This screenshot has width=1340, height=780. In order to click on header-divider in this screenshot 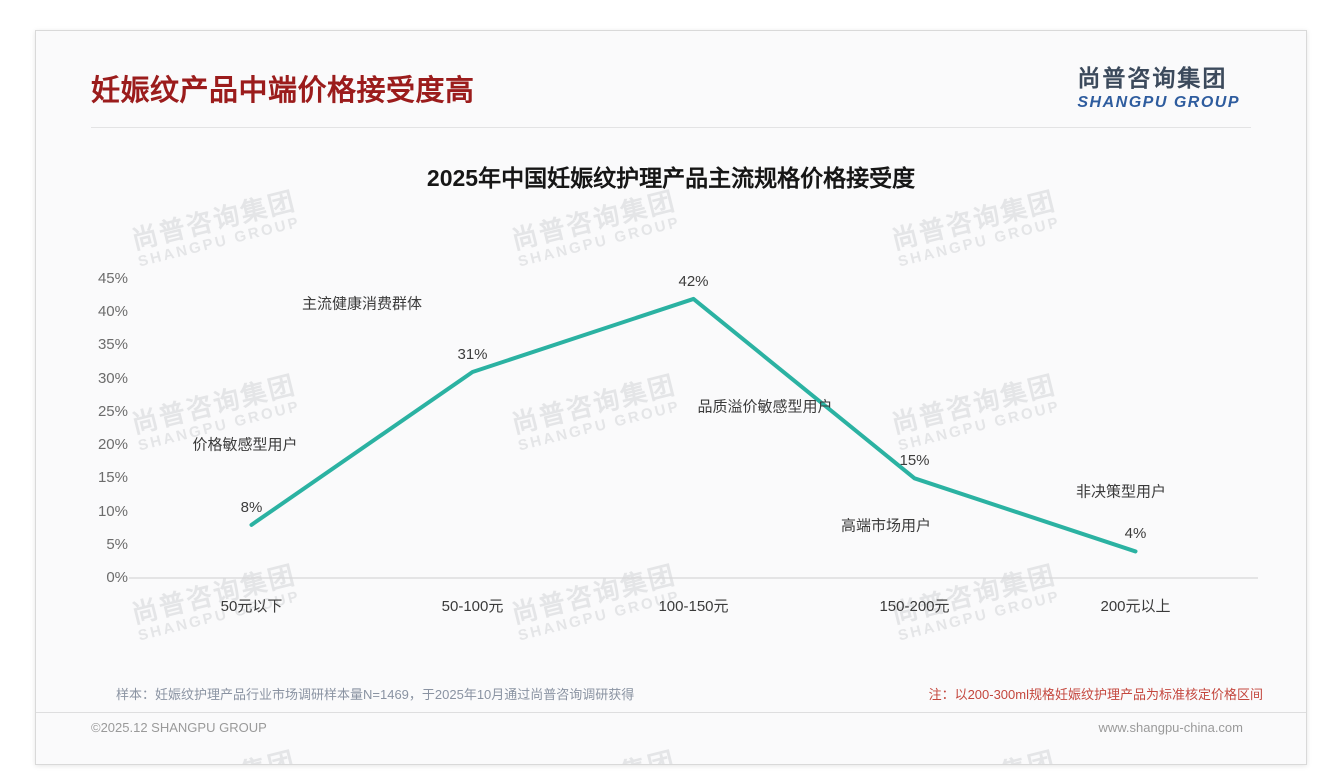, I will do `click(671, 127)`.